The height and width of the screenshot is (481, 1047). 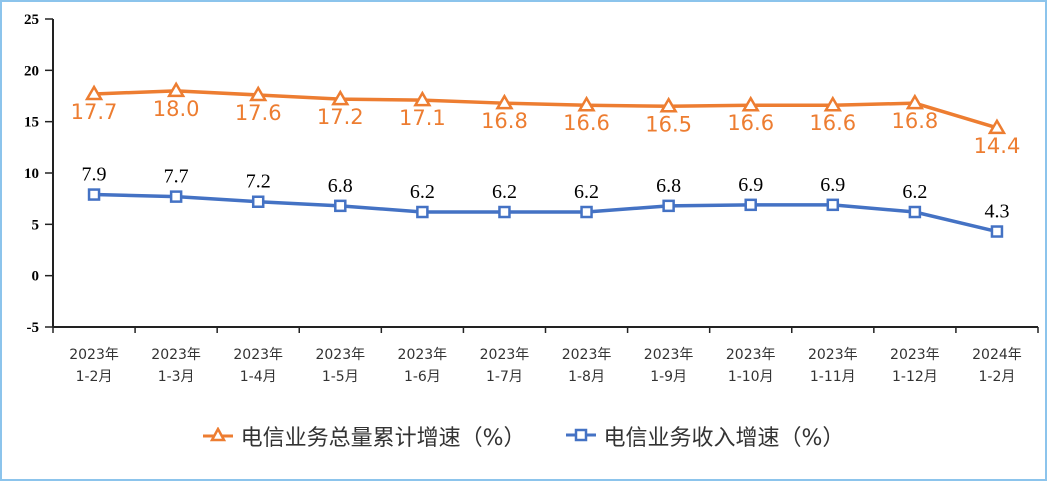 What do you see at coordinates (33, 328) in the screenshot?
I see `y-tick-label: -5` at bounding box center [33, 328].